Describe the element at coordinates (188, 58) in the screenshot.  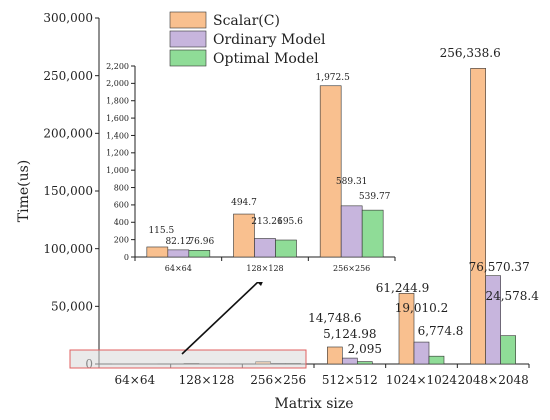
I see `legend-swatch-optimal` at that location.